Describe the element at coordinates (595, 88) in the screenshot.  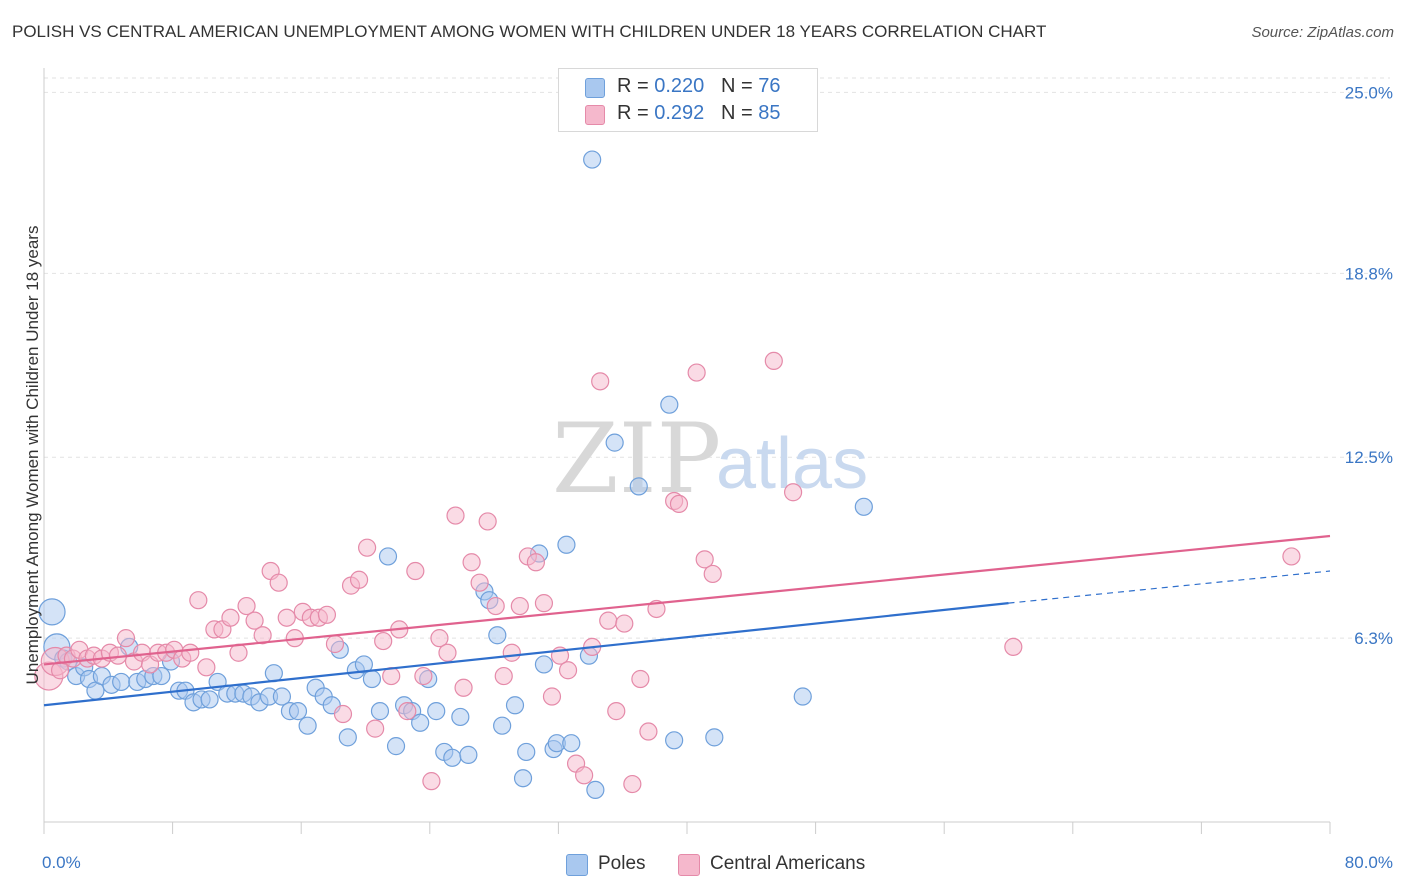
I see `legend-swatch-poles` at that location.